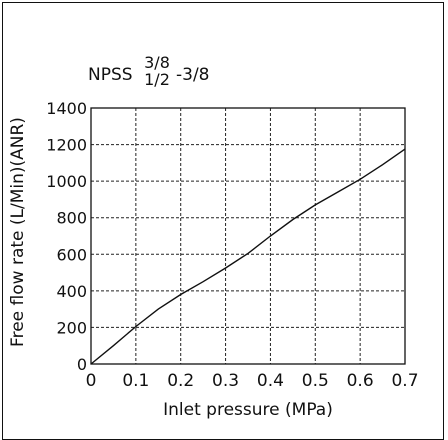 Image resolution: width=448 pixels, height=440 pixels. Describe the element at coordinates (248, 409) in the screenshot. I see `x-axis-label: Inlet pressure (MPa)` at that location.